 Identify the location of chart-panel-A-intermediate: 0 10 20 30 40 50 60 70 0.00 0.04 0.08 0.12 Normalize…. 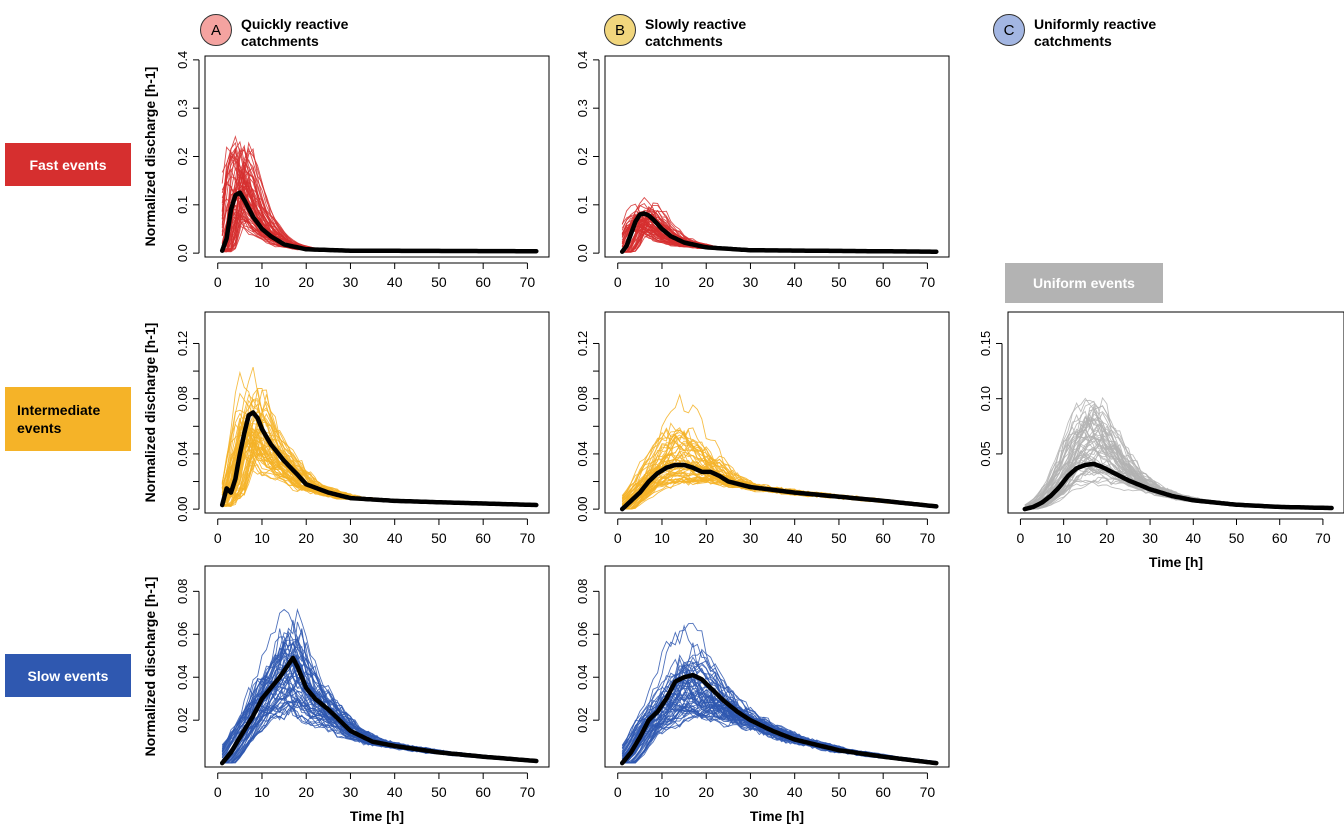
(346, 428).